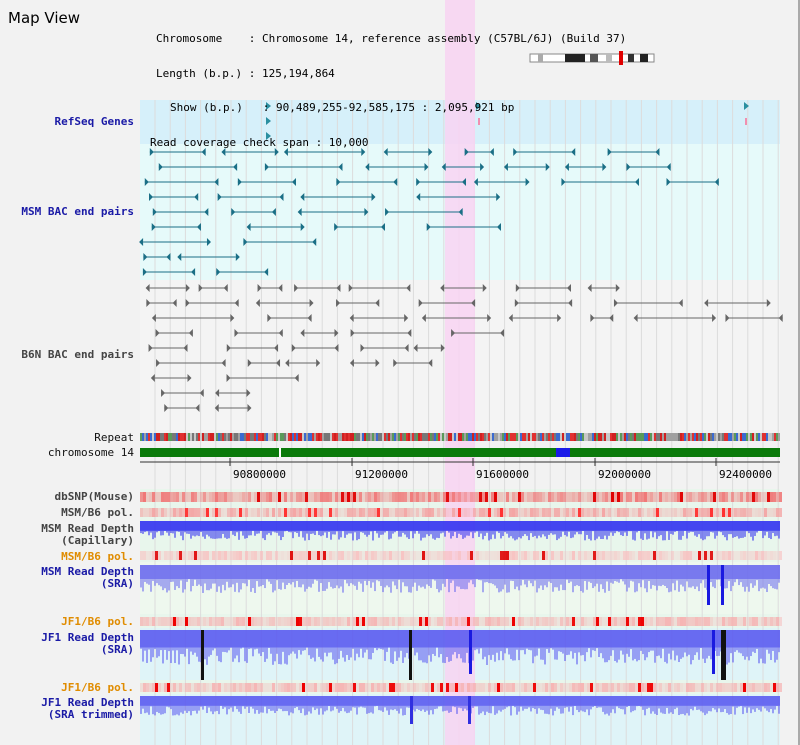 The width and height of the screenshot is (800, 745). What do you see at coordinates (77, 211) in the screenshot?
I see `track-label-msm-bac: MSM BAC end pairs` at bounding box center [77, 211].